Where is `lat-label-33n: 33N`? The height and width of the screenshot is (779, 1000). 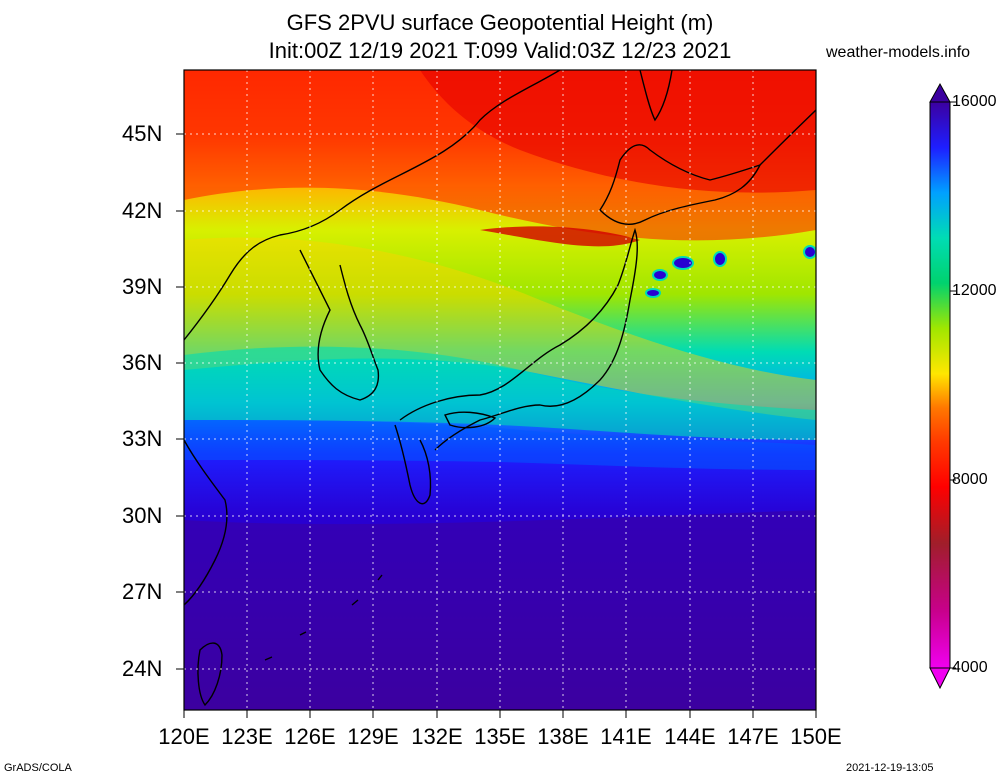
lat-label-33n: 33N is located at coordinates (142, 438).